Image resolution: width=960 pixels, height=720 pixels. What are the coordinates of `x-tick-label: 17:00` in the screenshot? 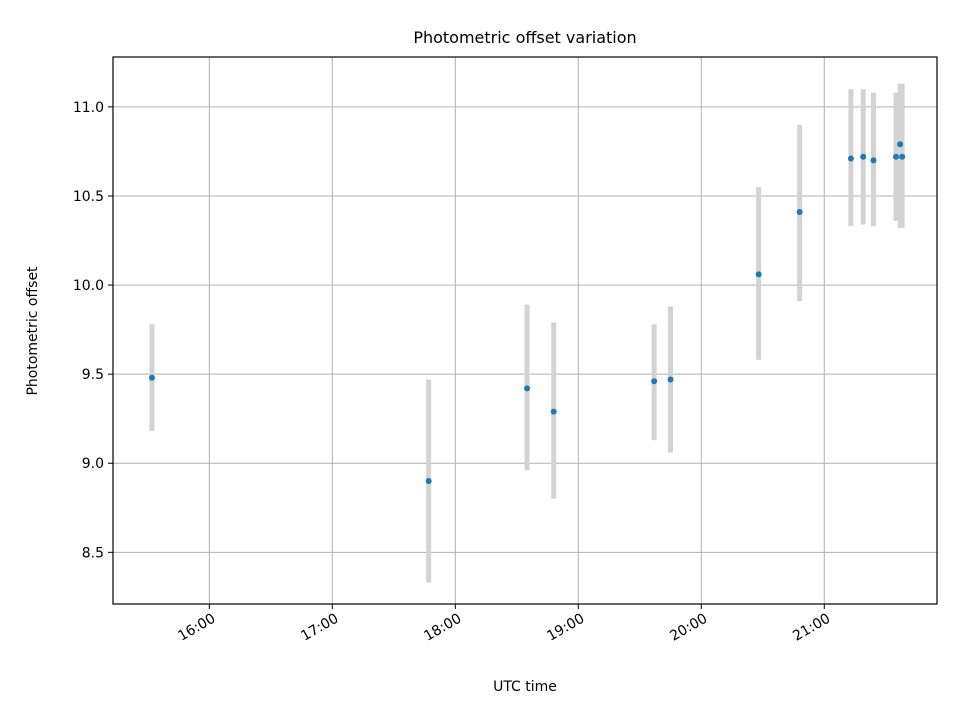 It's located at (319, 628).